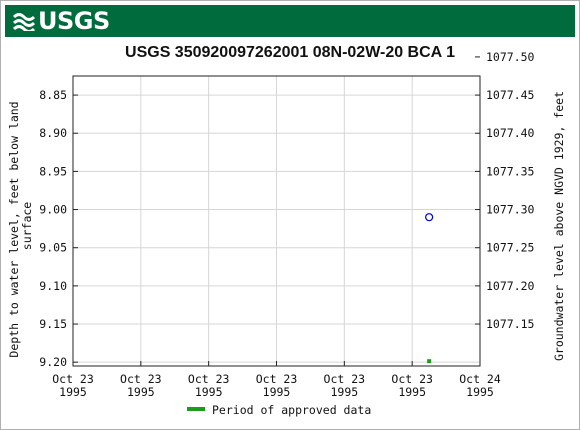  What do you see at coordinates (196, 409) in the screenshot?
I see `legend-swatch` at bounding box center [196, 409].